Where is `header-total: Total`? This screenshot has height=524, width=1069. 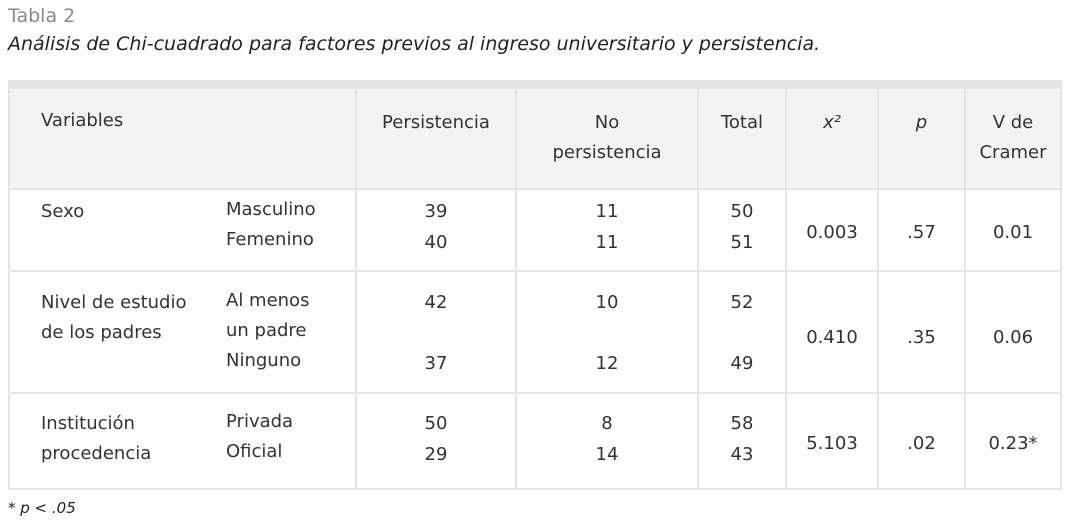 header-total: Total is located at coordinates (742, 122).